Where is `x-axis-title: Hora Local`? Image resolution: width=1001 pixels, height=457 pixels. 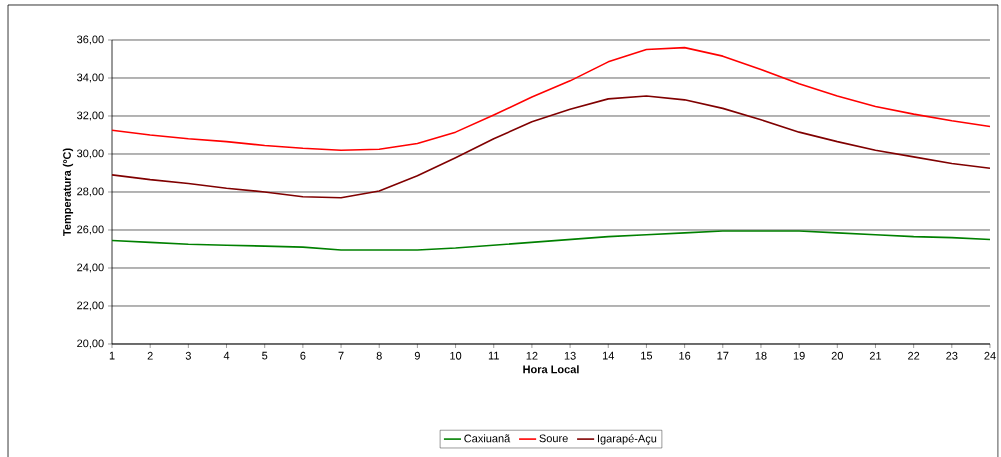 x-axis-title: Hora Local is located at coordinates (551, 369).